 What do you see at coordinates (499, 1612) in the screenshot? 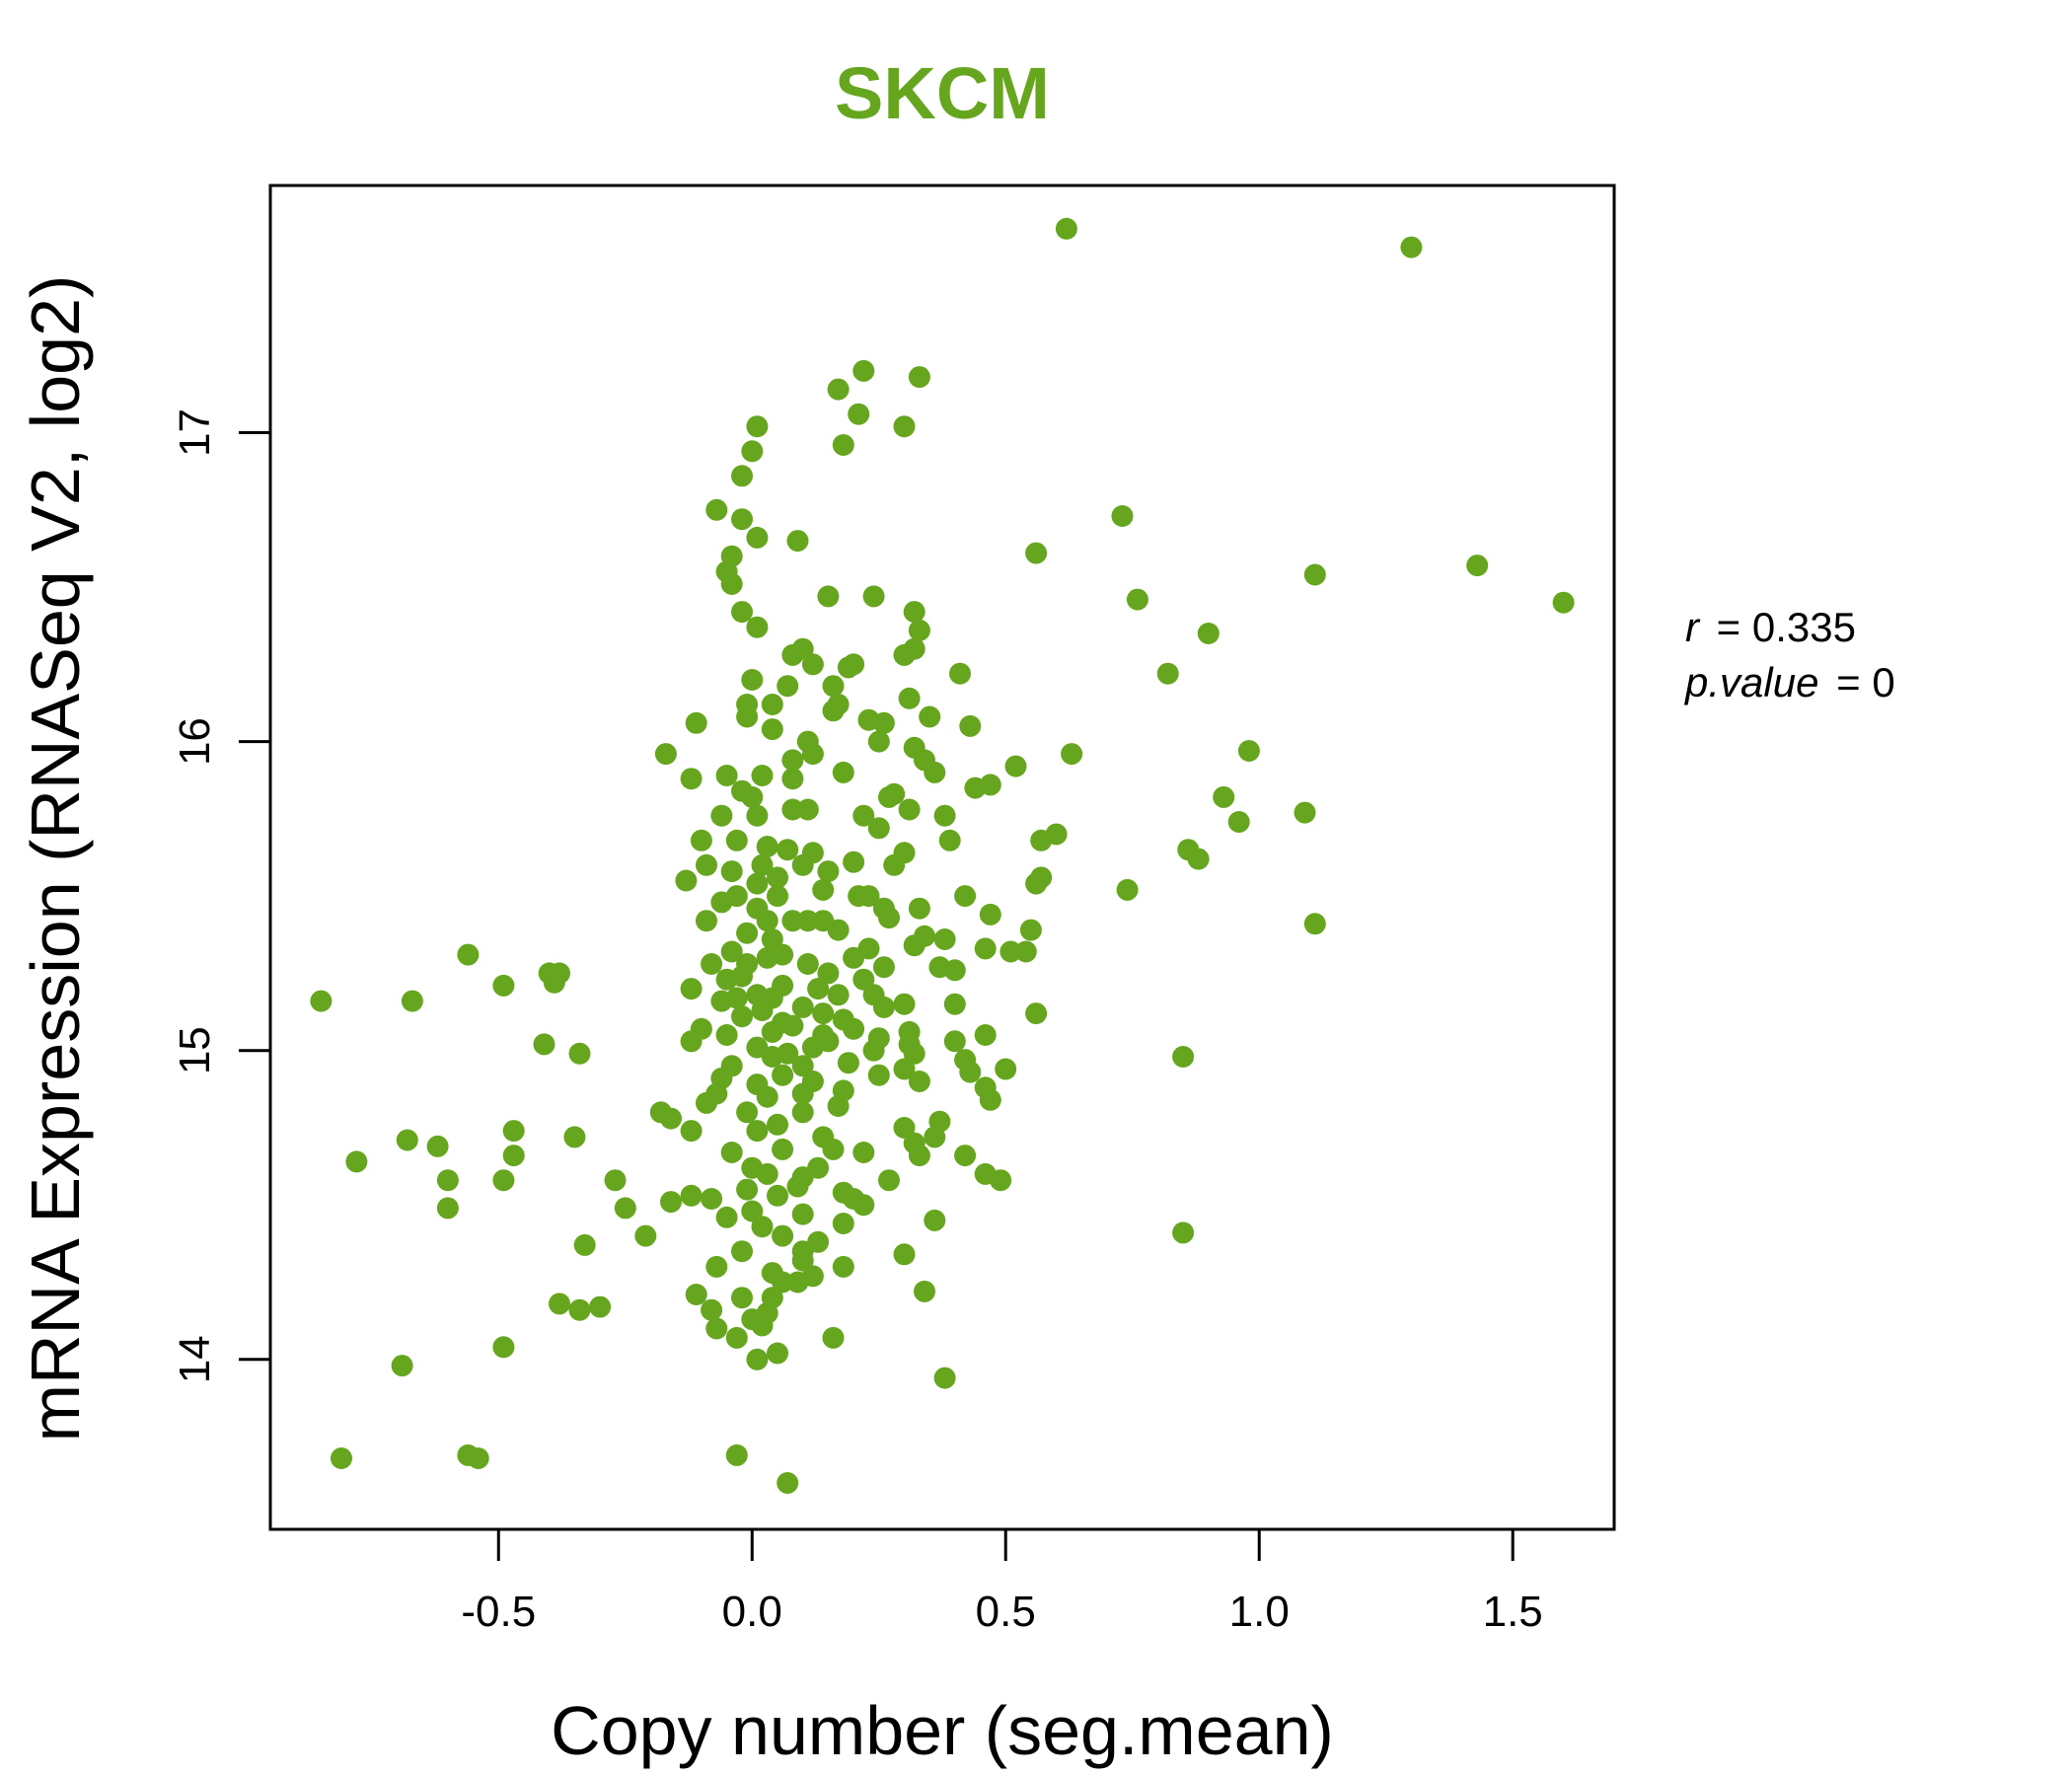
I see `x-tick-label: -0.5` at bounding box center [499, 1612].